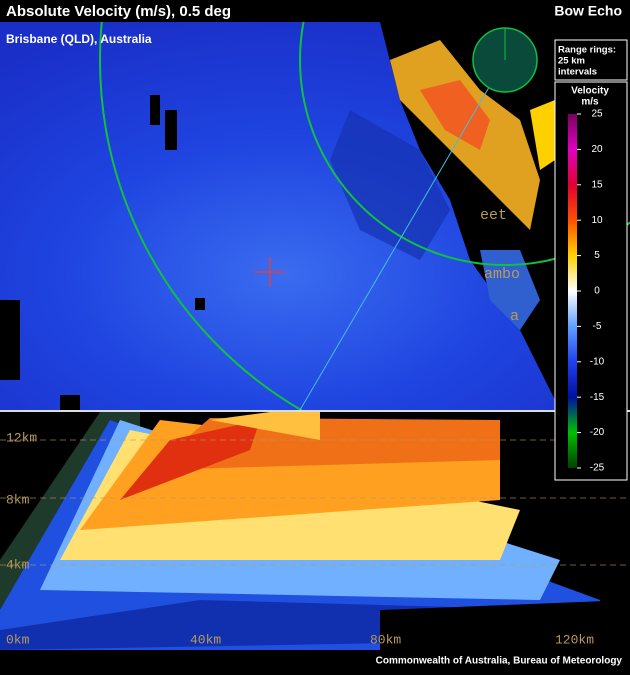  What do you see at coordinates (574, 639) in the screenshot?
I see `distance-label: 120km` at bounding box center [574, 639].